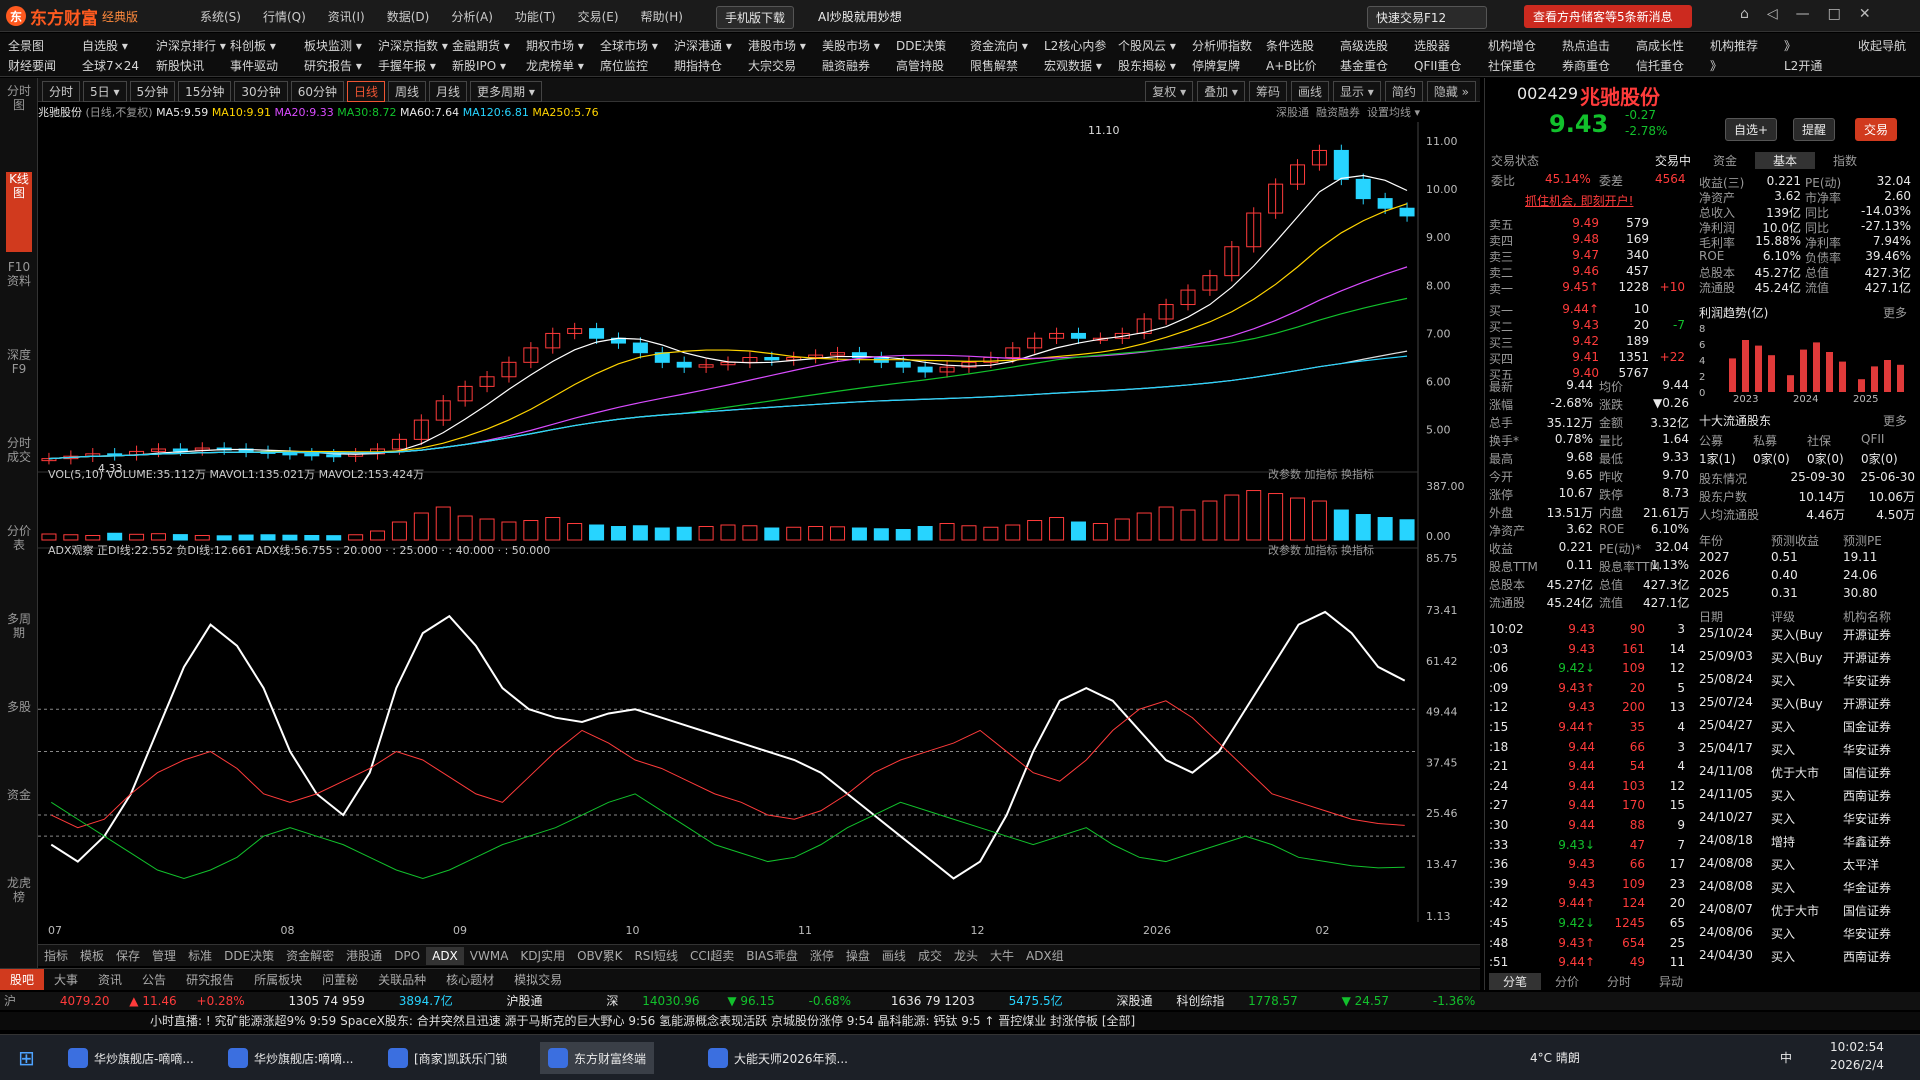 Image resolution: width=1920 pixels, height=1080 pixels. What do you see at coordinates (205, 91) in the screenshot?
I see `period-tab: 15分钟` at bounding box center [205, 91].